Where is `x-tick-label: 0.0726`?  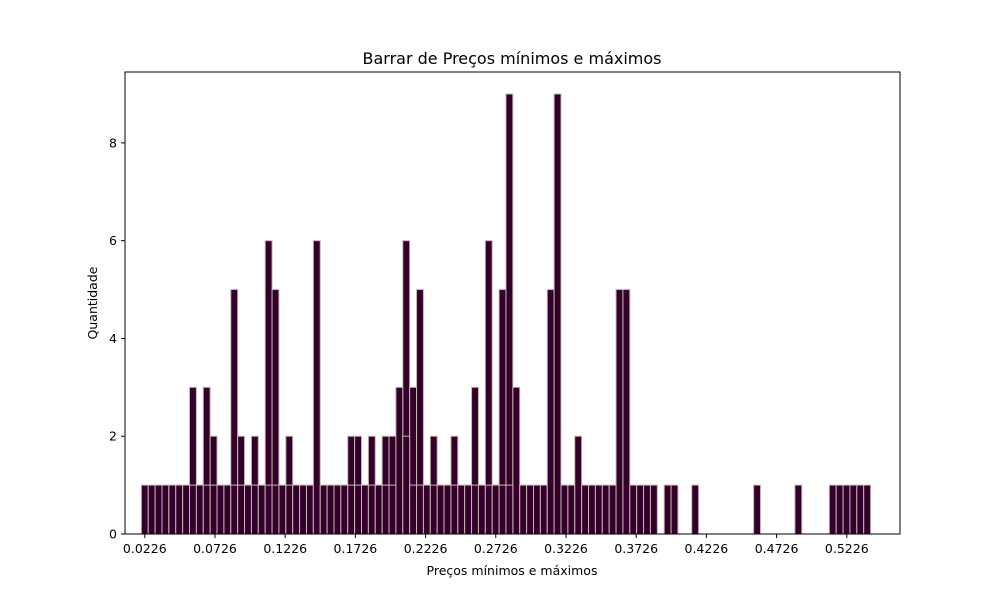
x-tick-label: 0.0726 is located at coordinates (215, 548).